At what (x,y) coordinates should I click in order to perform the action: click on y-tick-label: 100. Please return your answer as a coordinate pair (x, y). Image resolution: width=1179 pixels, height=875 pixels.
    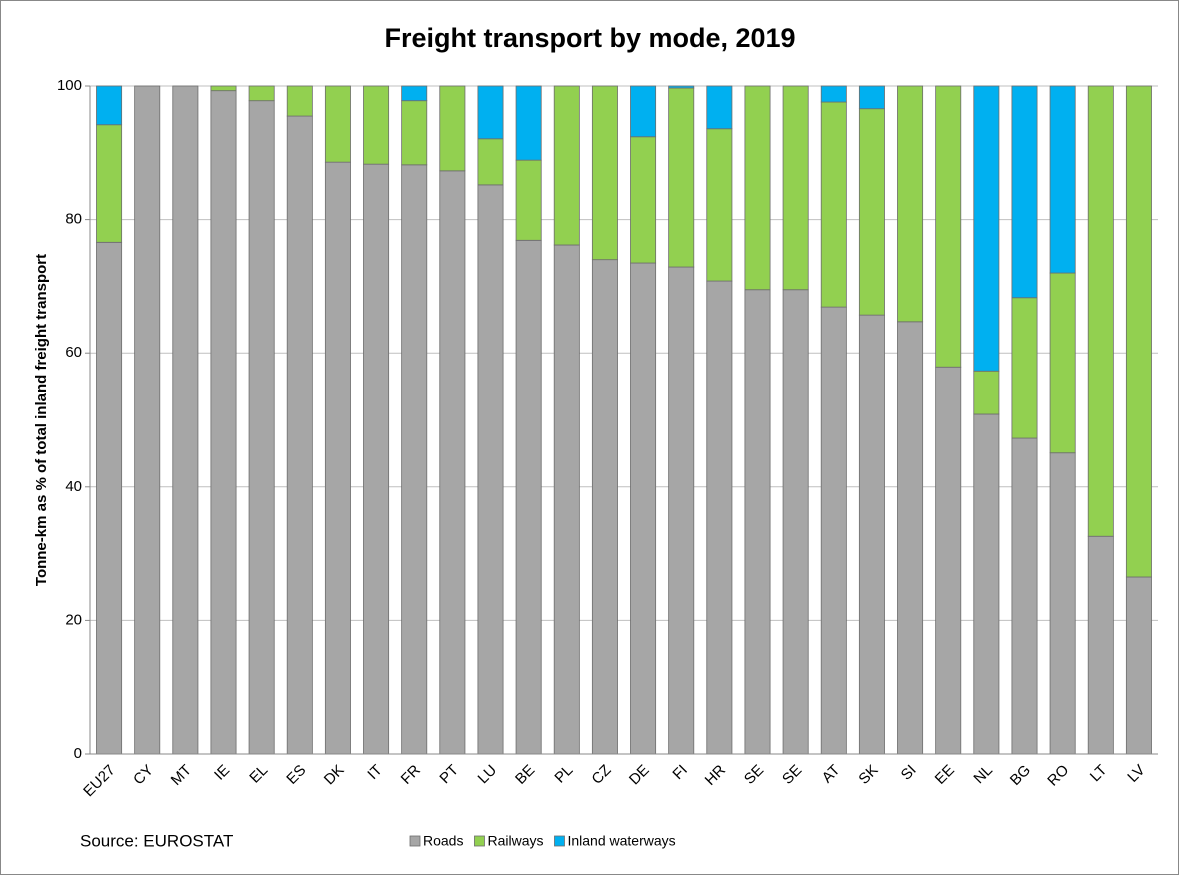
    Looking at the image, I should click on (69, 85).